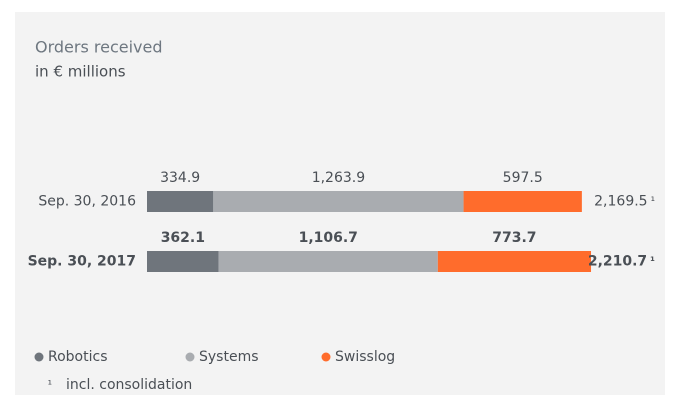 The width and height of the screenshot is (680, 407). What do you see at coordinates (365, 357) in the screenshot?
I see `legend-label: Swisslog` at bounding box center [365, 357].